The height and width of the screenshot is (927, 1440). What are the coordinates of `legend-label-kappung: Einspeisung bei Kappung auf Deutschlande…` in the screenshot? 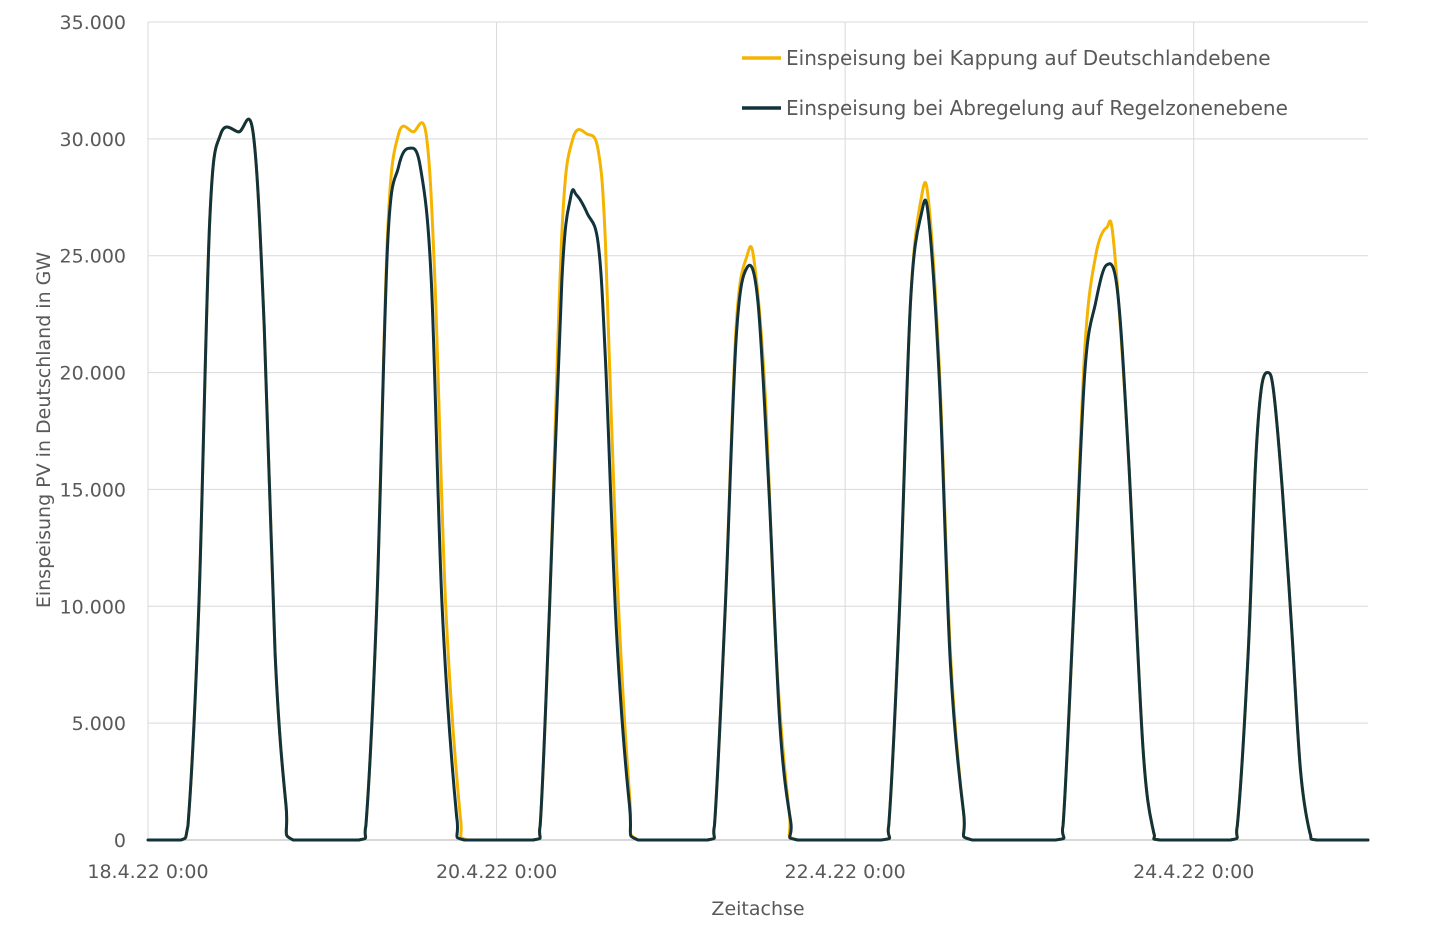 It's located at (1028, 58).